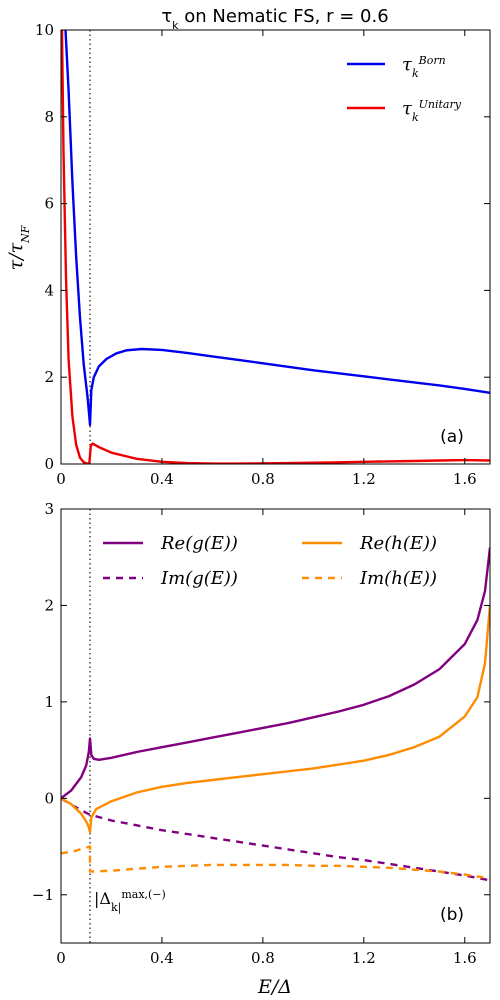 This screenshot has height=1000, width=500. I want to click on panel-label-a: (a), so click(452, 437).